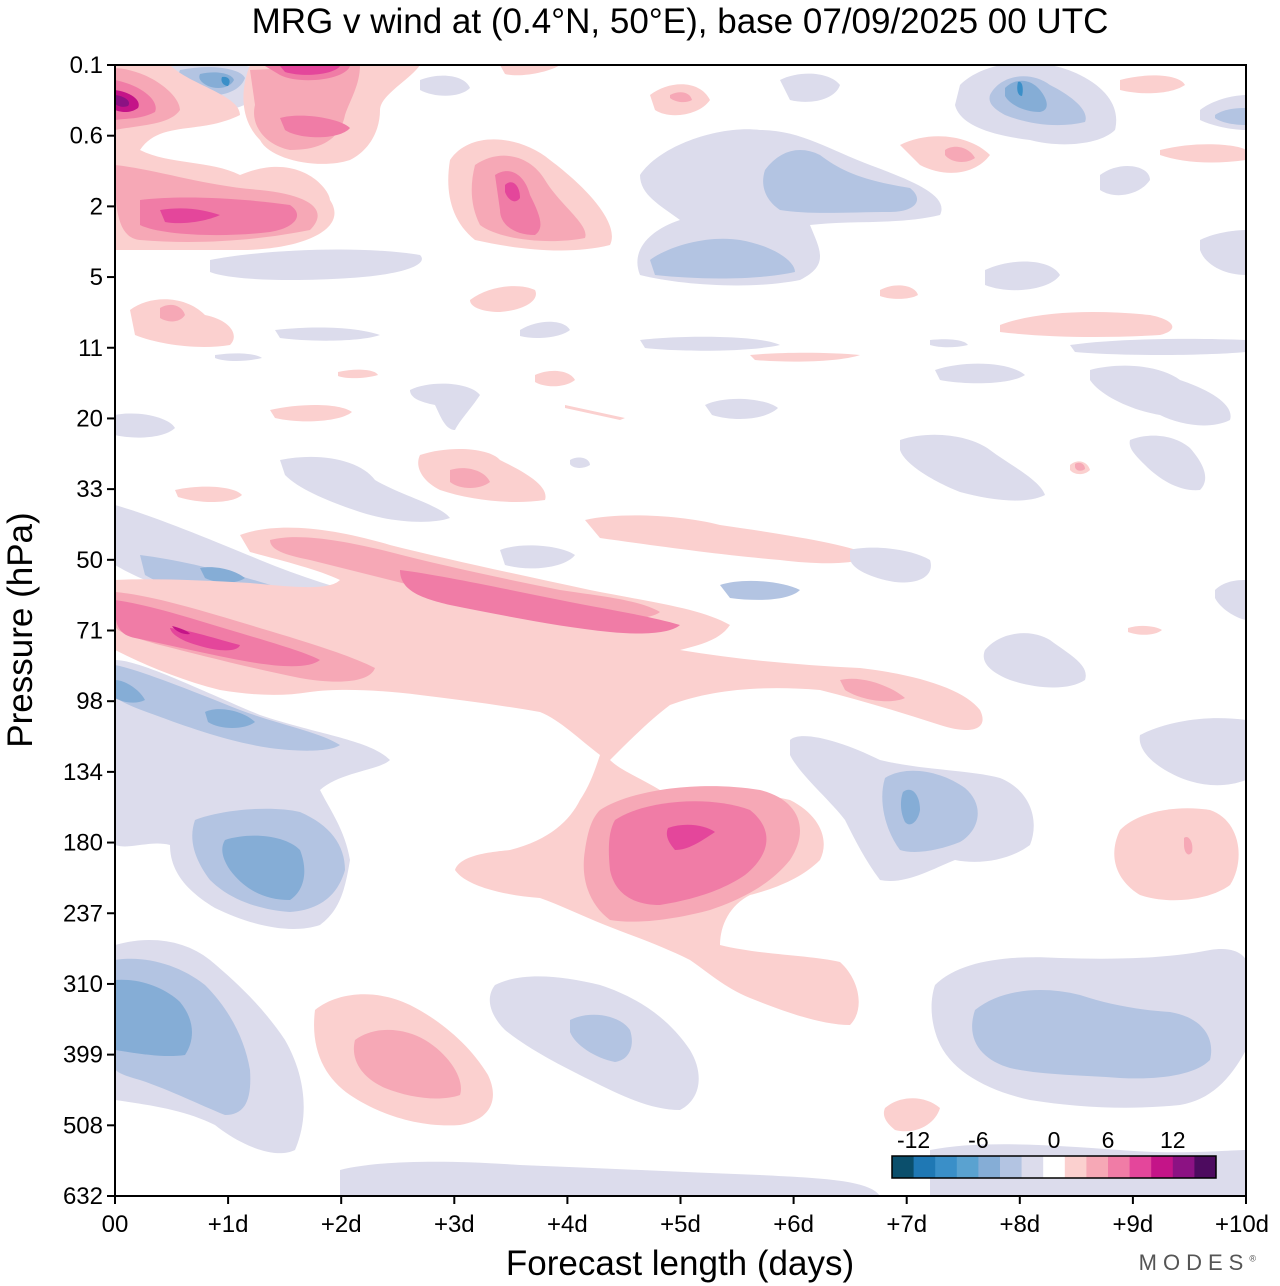 The image size is (1280, 1286). I want to click on y-tick-label: 0.1, so click(86, 65).